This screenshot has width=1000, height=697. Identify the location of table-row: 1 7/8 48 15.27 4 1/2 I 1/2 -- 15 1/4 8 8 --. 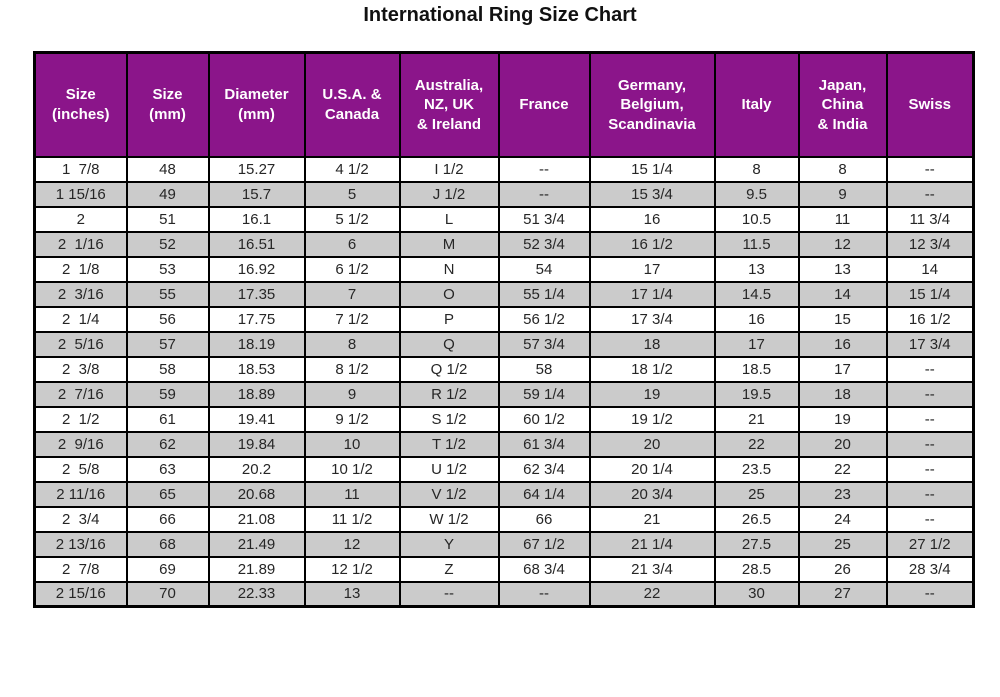
(504, 169).